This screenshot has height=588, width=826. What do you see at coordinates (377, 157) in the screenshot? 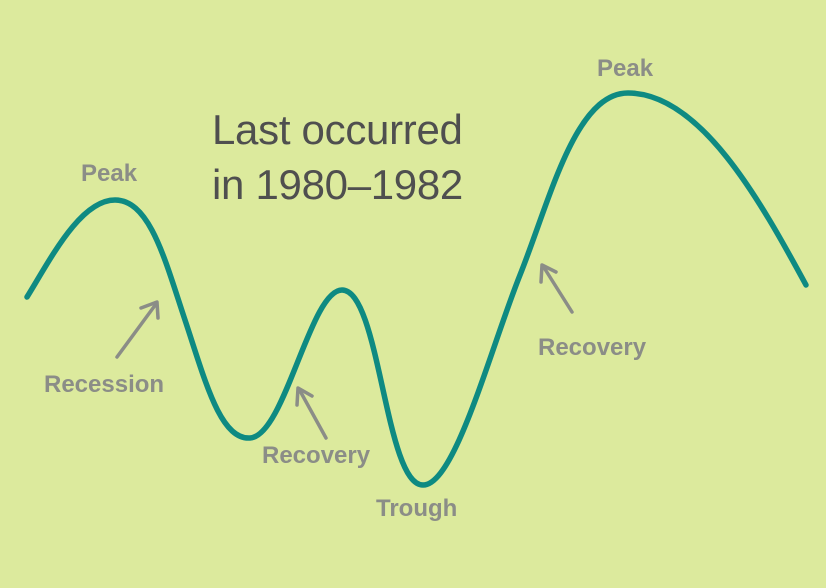
I see `headline: Last occurred in 1980–1982` at bounding box center [377, 157].